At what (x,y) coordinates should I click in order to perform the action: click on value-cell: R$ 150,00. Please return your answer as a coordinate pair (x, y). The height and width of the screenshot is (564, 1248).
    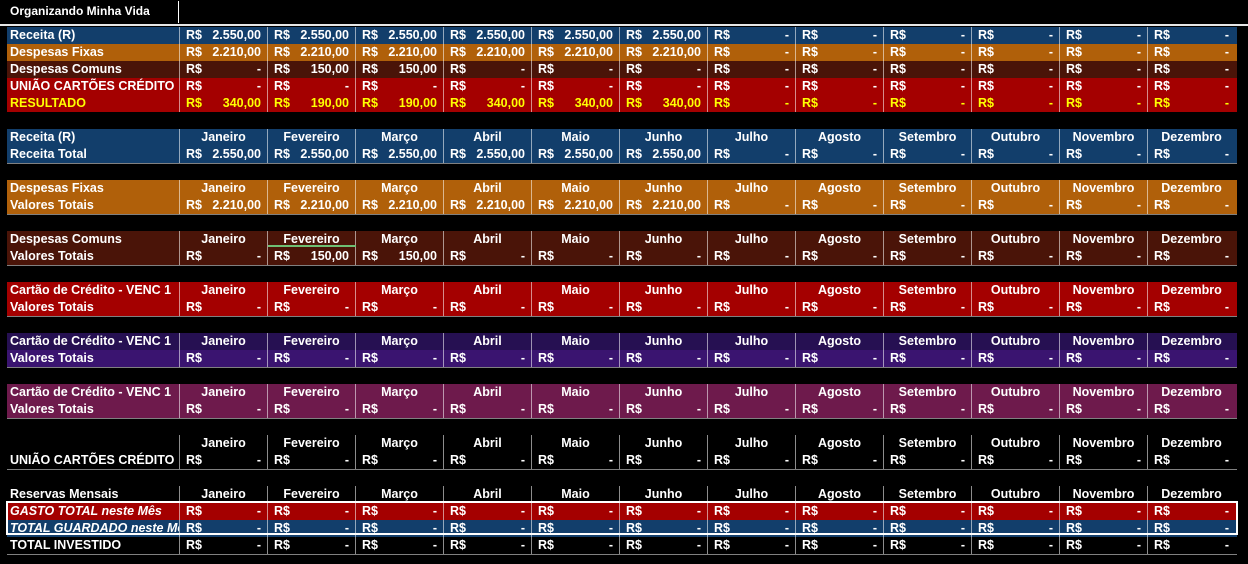
    Looking at the image, I should click on (311, 69).